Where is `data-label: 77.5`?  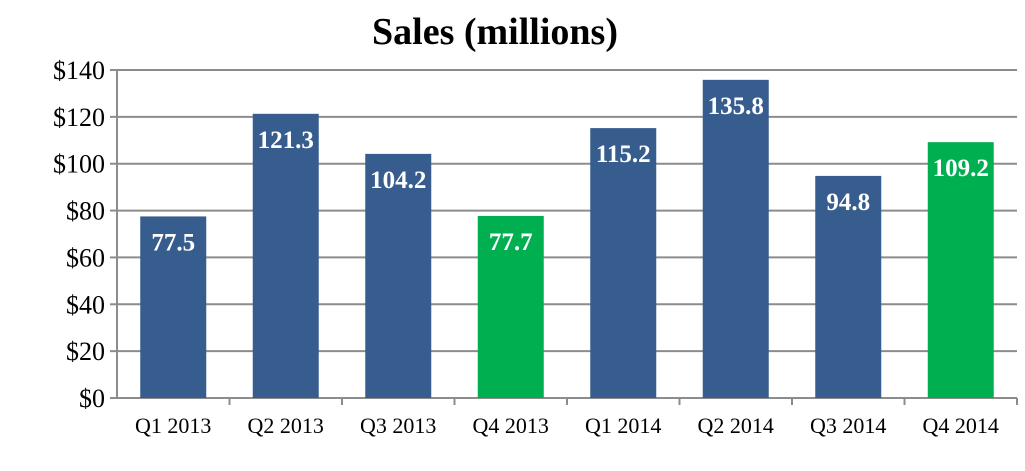
data-label: 77.5 is located at coordinates (173, 242).